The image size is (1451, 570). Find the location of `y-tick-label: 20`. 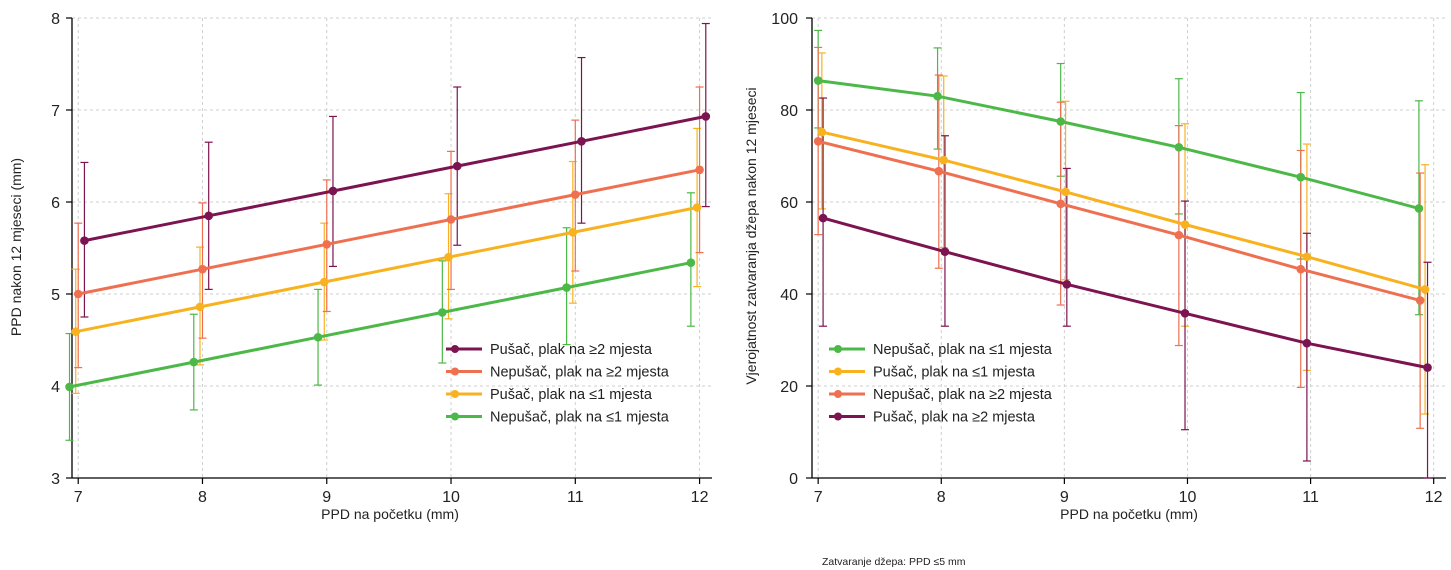

y-tick-label: 20 is located at coordinates (789, 387).